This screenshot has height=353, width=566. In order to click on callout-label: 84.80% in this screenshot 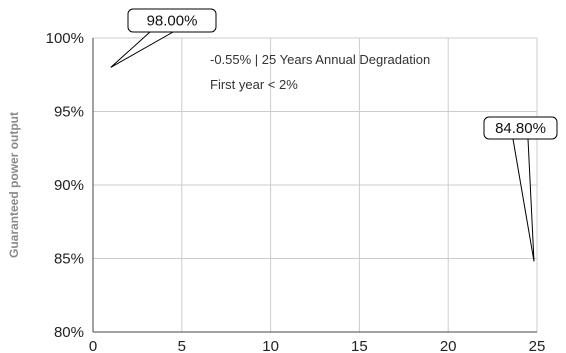, I will do `click(520, 128)`.